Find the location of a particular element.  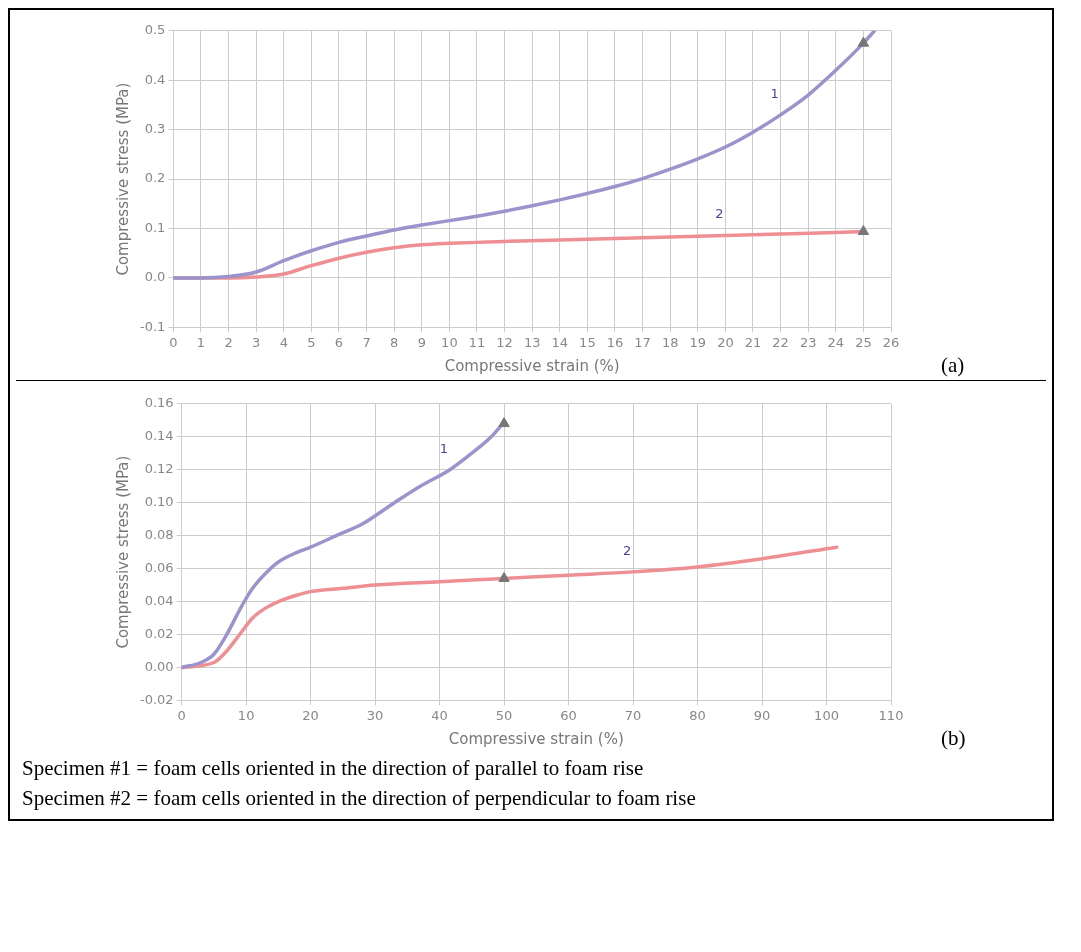

x-tick-label: 14 is located at coordinates (560, 342).